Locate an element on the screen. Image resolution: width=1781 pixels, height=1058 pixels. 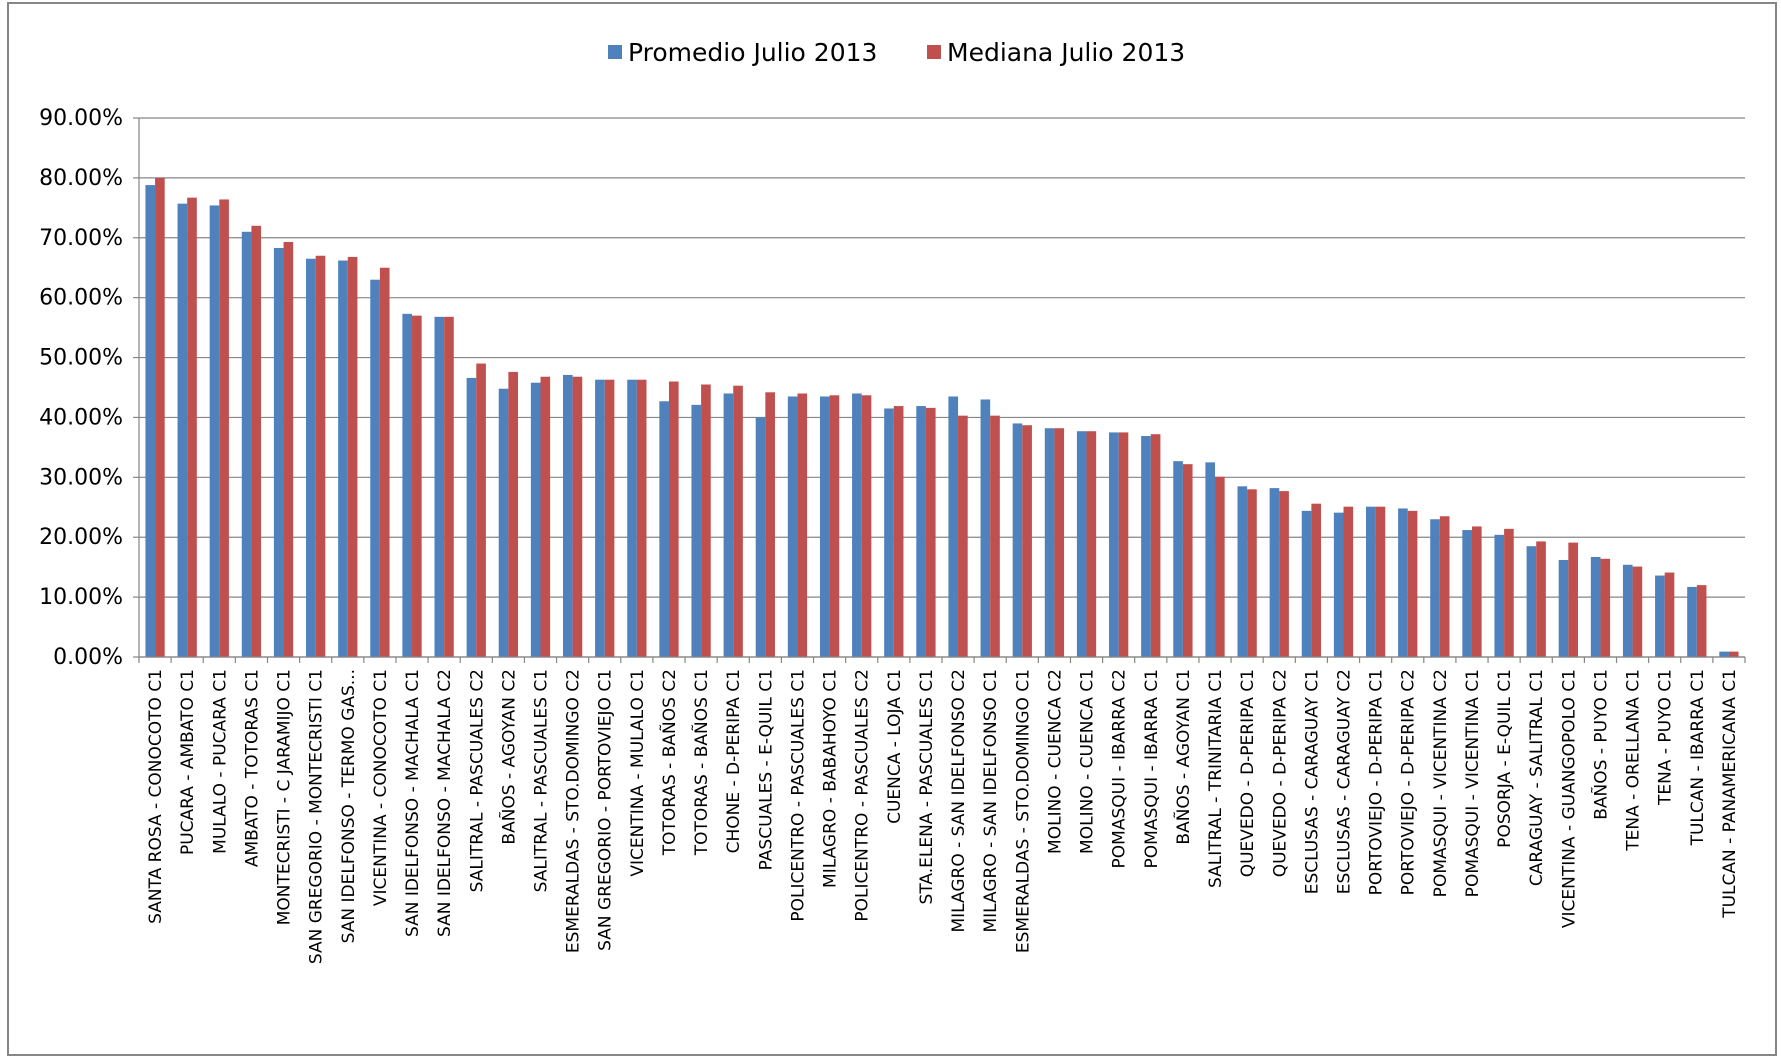
x-tick-label: ESMERALDAS - STO.DOMINGO C2 is located at coordinates (574, 811).